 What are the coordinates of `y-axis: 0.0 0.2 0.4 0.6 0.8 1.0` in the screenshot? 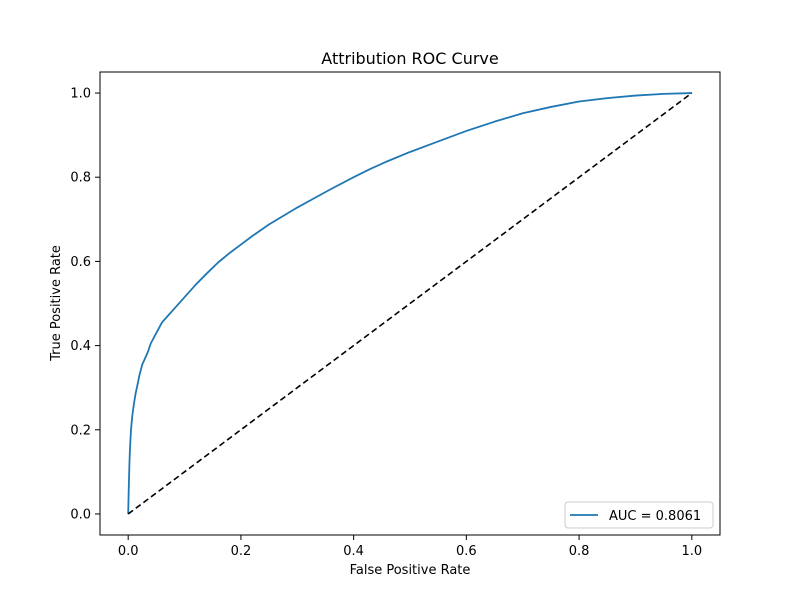 It's located at (85, 304).